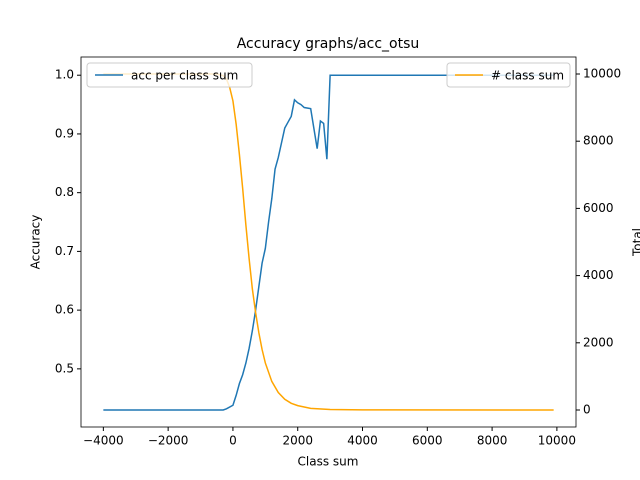 The width and height of the screenshot is (640, 480). I want to click on y2-tick-label: 0, so click(587, 409).